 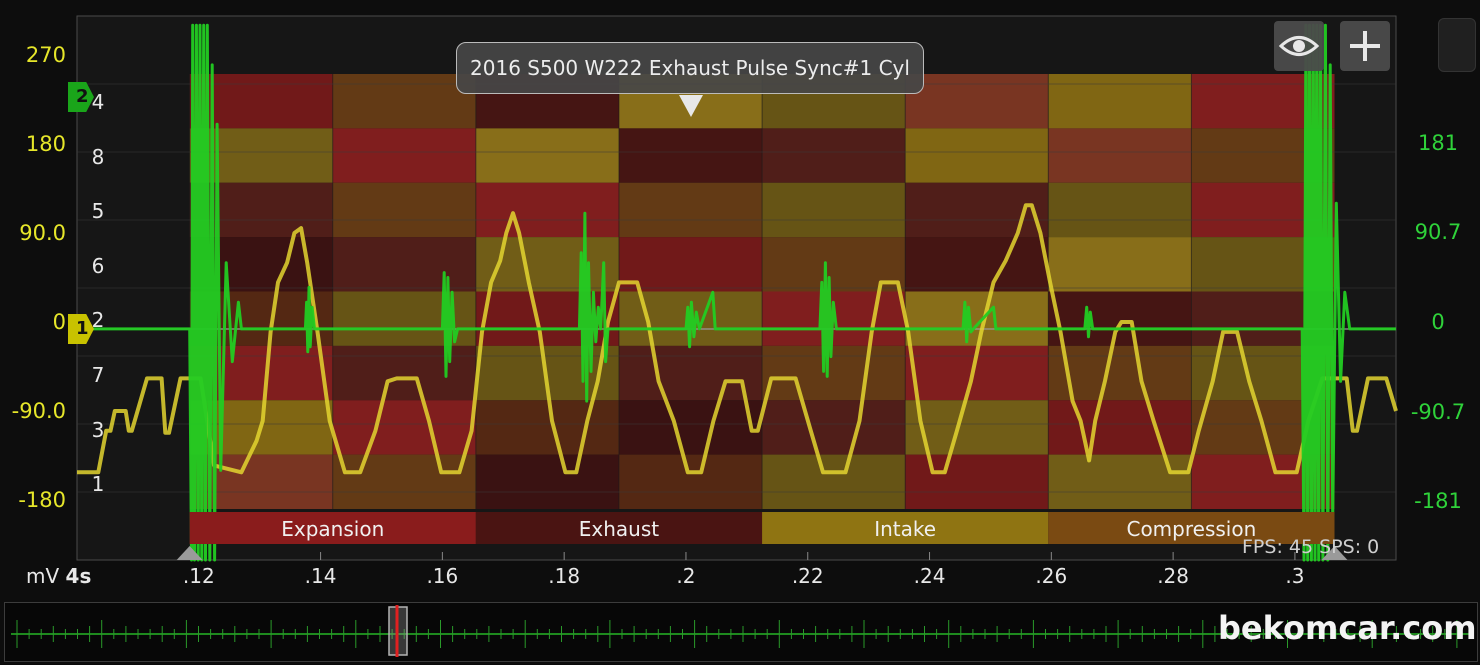 I want to click on visibility-button, so click(x=1299, y=46).